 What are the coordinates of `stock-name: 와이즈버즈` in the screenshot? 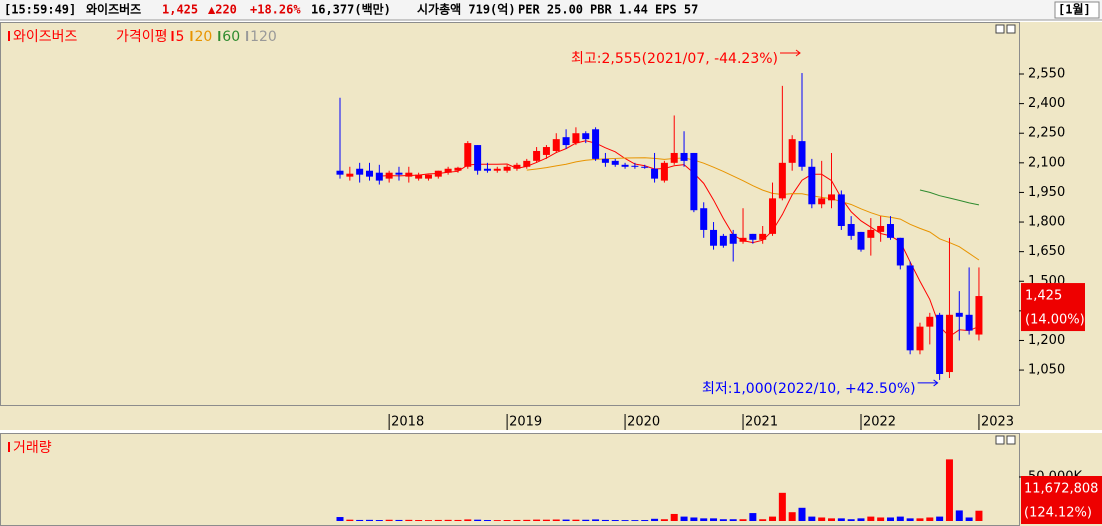 It's located at (113, 9).